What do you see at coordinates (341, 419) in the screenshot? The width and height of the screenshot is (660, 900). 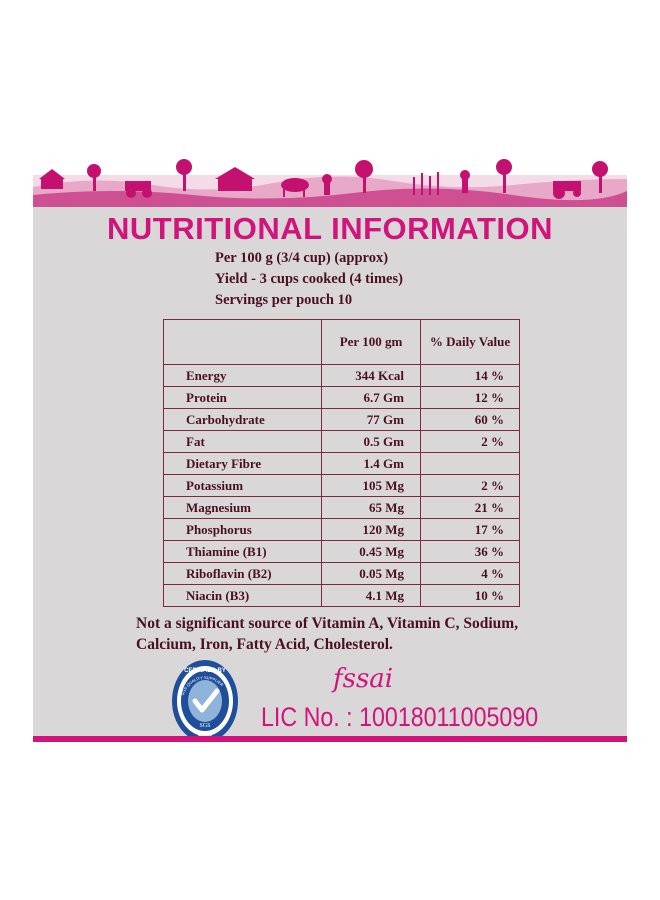 I see `table-row: Carbohydrate 77 Gm 60 %` at bounding box center [341, 419].